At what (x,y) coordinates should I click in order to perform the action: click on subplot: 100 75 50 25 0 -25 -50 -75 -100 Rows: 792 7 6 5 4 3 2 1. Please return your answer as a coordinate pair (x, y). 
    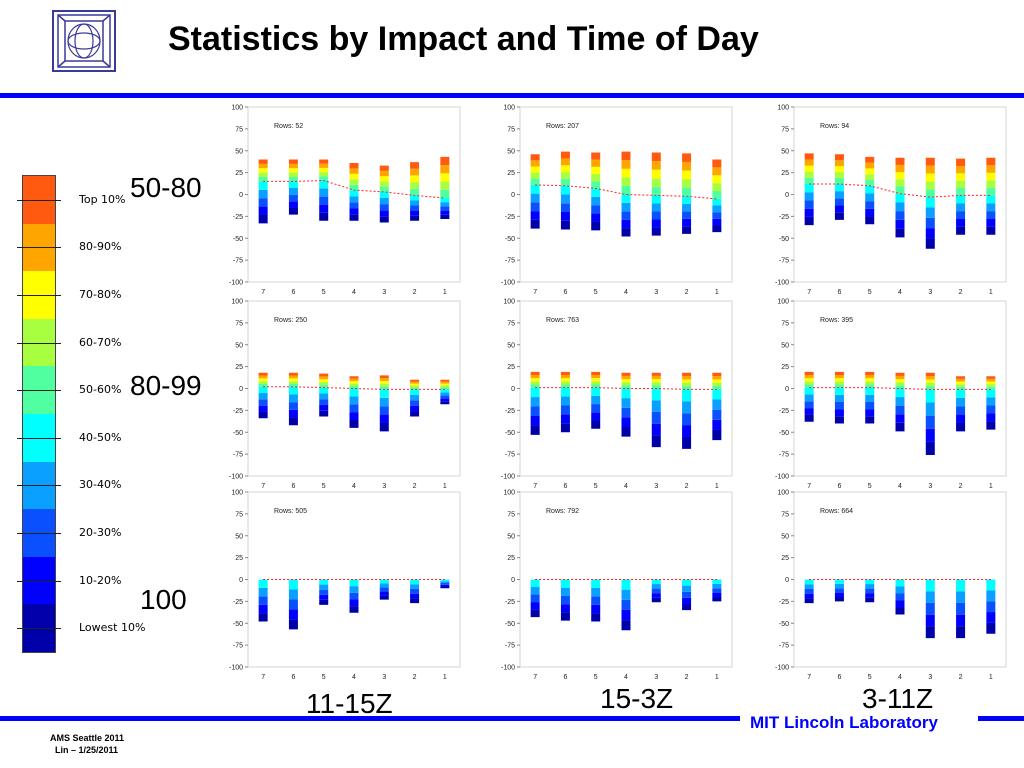
    Looking at the image, I should click on (617, 585).